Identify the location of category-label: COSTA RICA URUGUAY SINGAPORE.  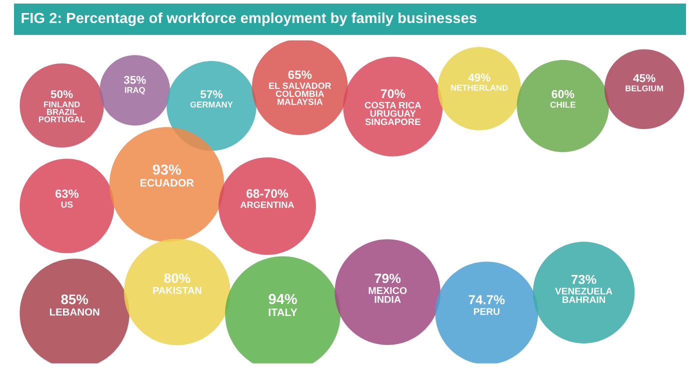
(393, 114).